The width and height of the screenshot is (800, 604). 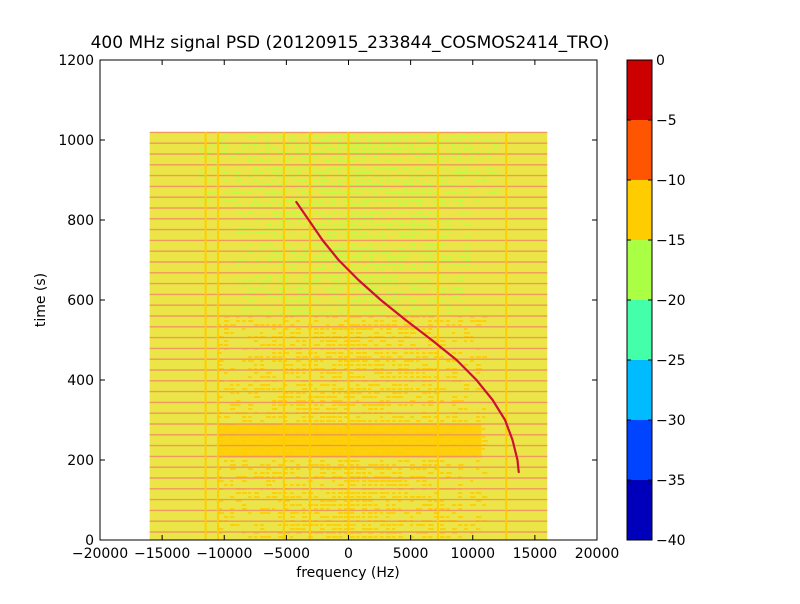 What do you see at coordinates (671, 481) in the screenshot?
I see `colorbar-tick-label: −35` at bounding box center [671, 481].